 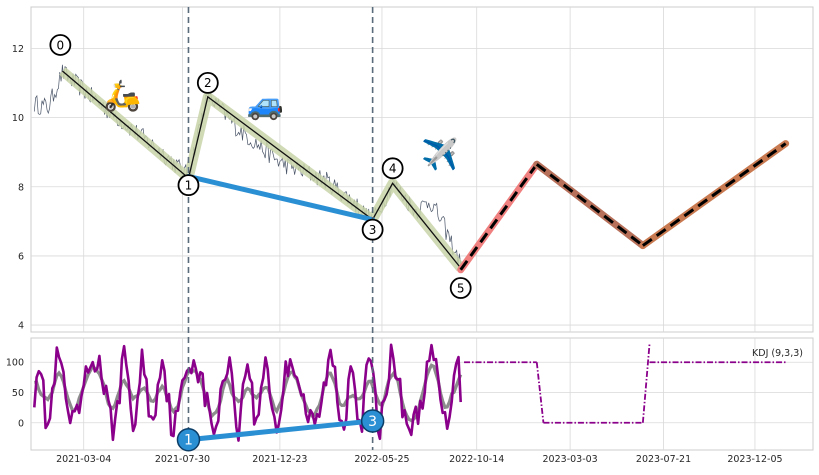 I want to click on x-tick-label: 2023-03-03, so click(x=570, y=459).